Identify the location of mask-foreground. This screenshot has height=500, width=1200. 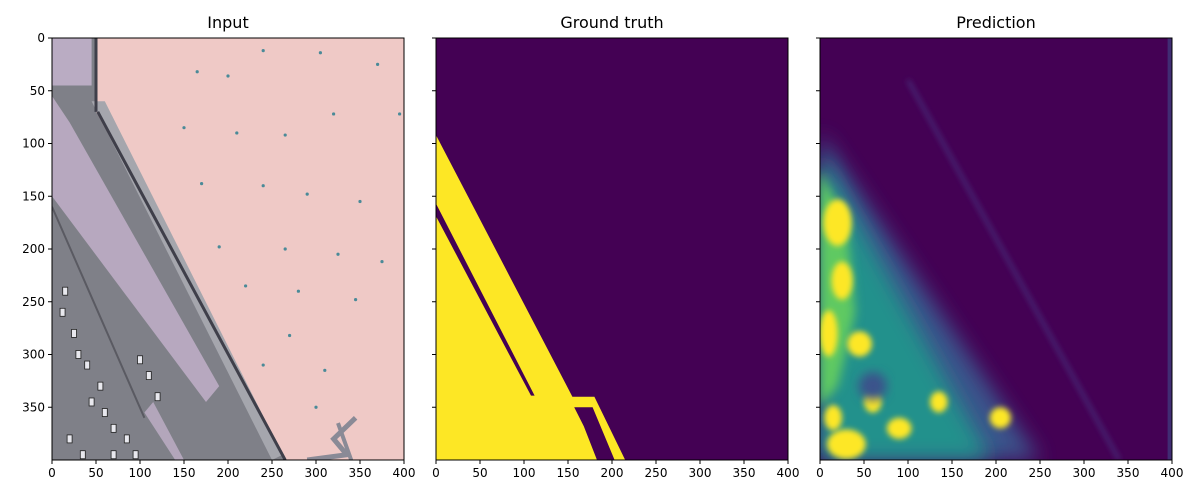
(531, 297).